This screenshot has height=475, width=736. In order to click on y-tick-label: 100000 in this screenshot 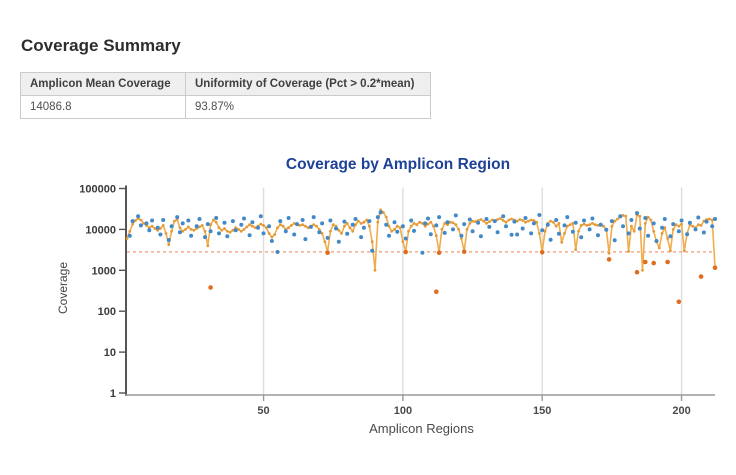, I will do `click(97, 190)`.